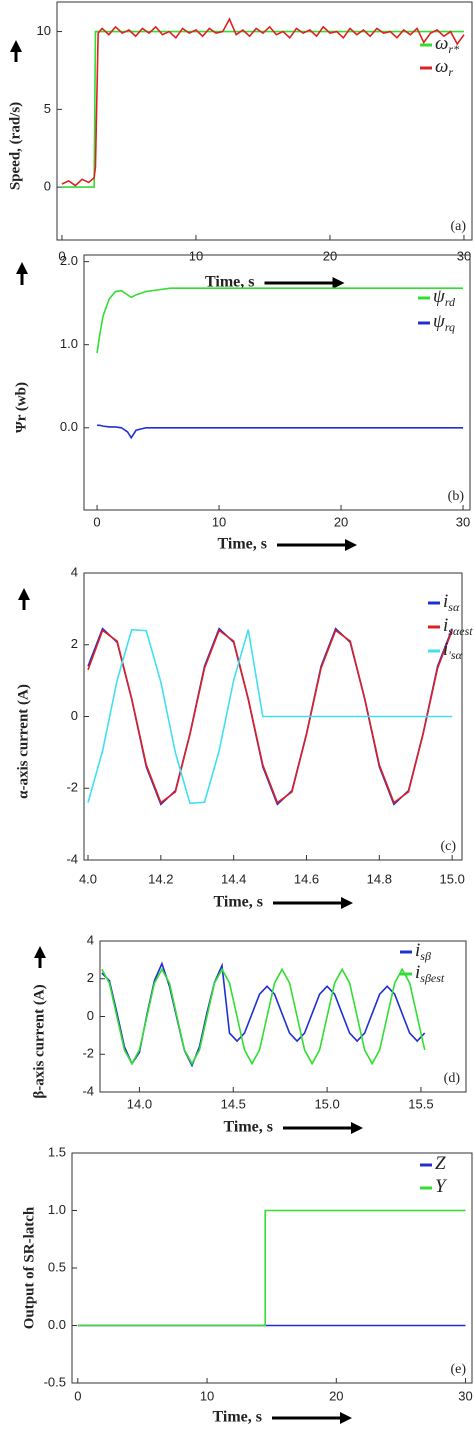 The width and height of the screenshot is (474, 1433). Describe the element at coordinates (88, 1090) in the screenshot. I see `y-tick-label: -4` at that location.